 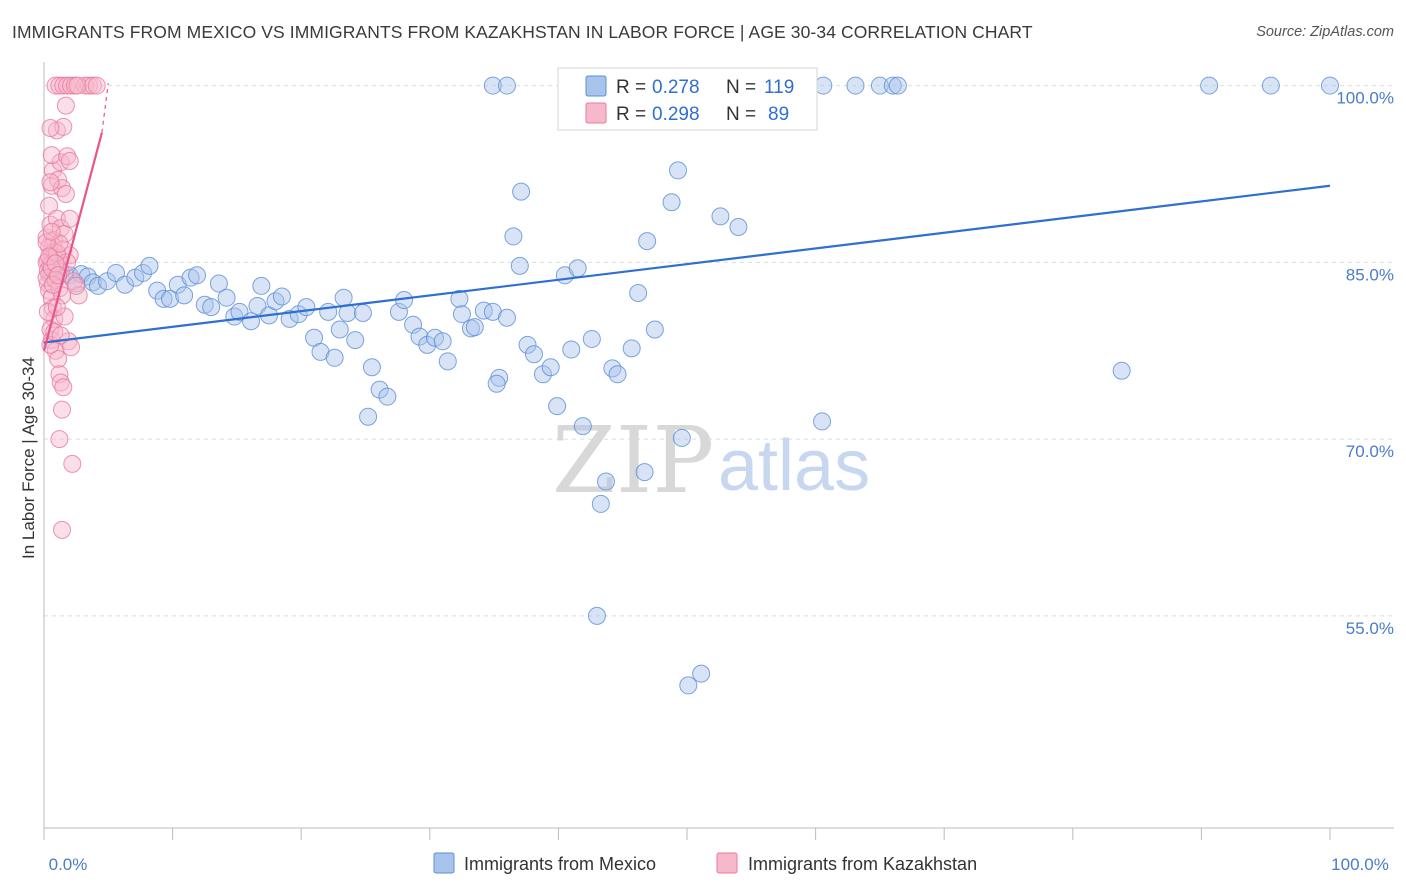 What do you see at coordinates (676, 87) in the screenshot?
I see `legend-r-value: 0.278` at bounding box center [676, 87].